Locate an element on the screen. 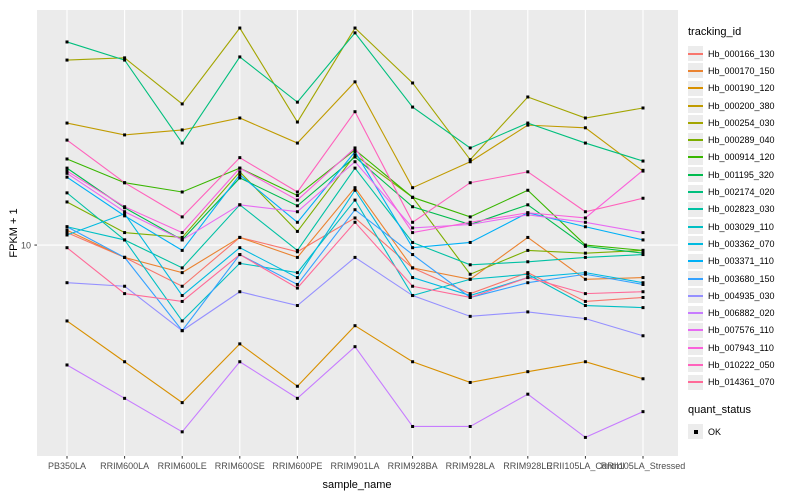 The width and height of the screenshot is (800, 500). legend-item-Hb_000289_040: Hb_000289_040 is located at coordinates (743, 139).